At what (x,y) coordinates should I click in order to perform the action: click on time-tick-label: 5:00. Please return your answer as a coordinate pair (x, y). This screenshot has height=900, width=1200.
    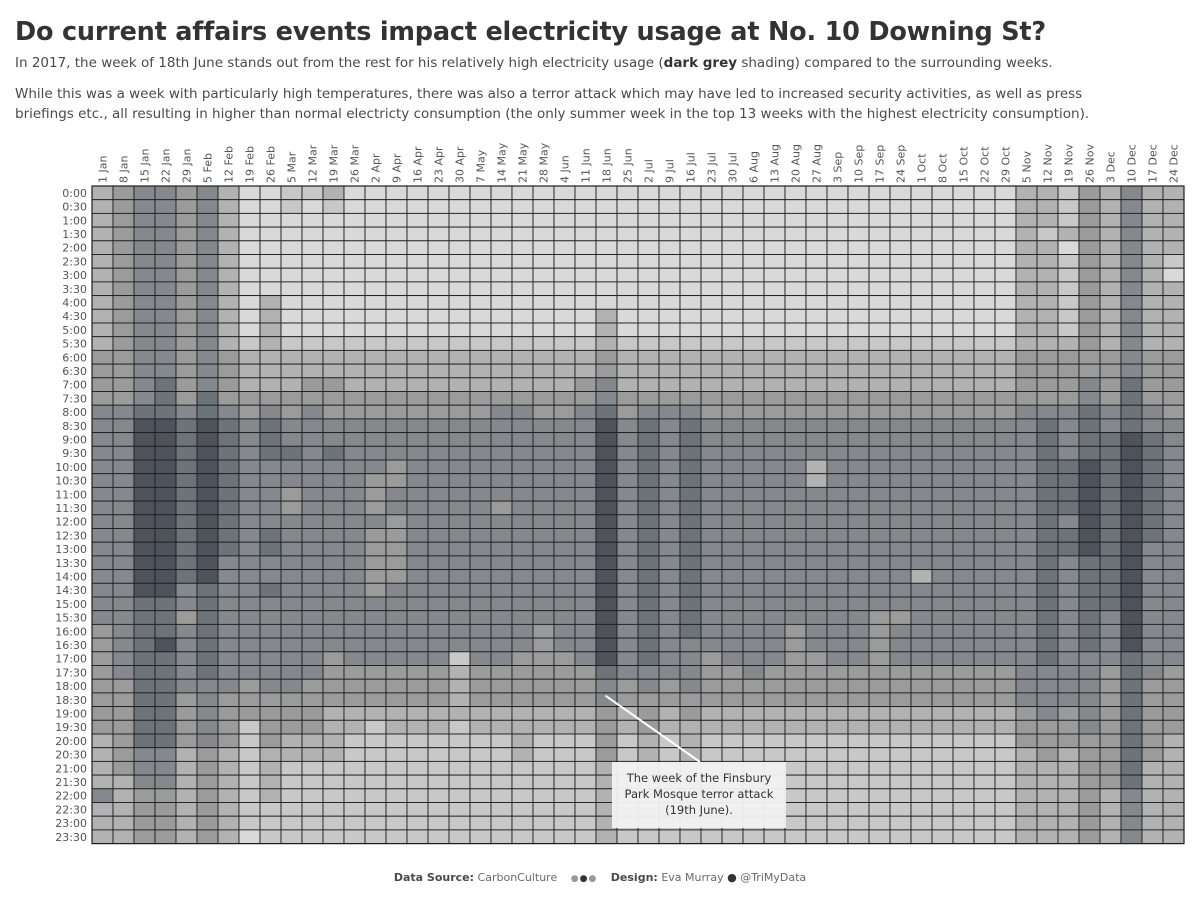
    Looking at the image, I should click on (74, 330).